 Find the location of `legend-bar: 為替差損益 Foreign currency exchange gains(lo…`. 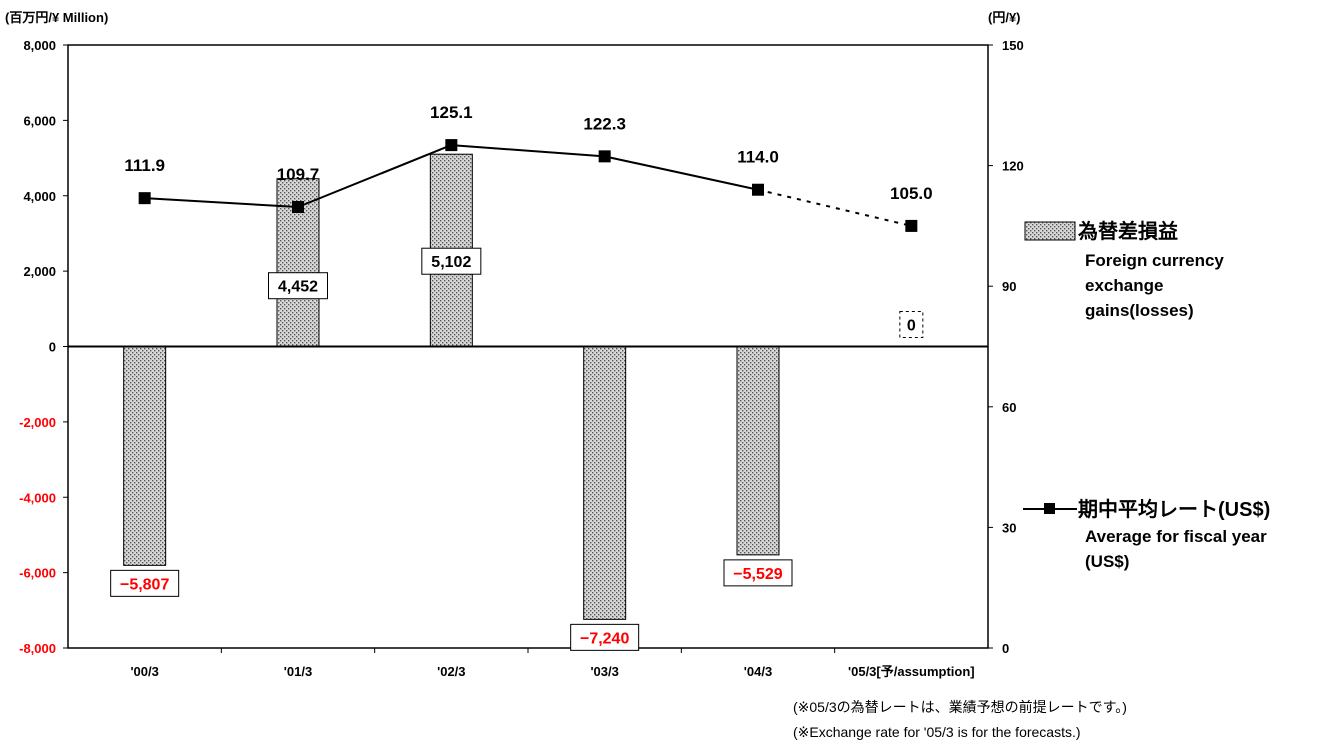

legend-bar: 為替差損益 Foreign currency exchange gains(lo… is located at coordinates (1124, 269).